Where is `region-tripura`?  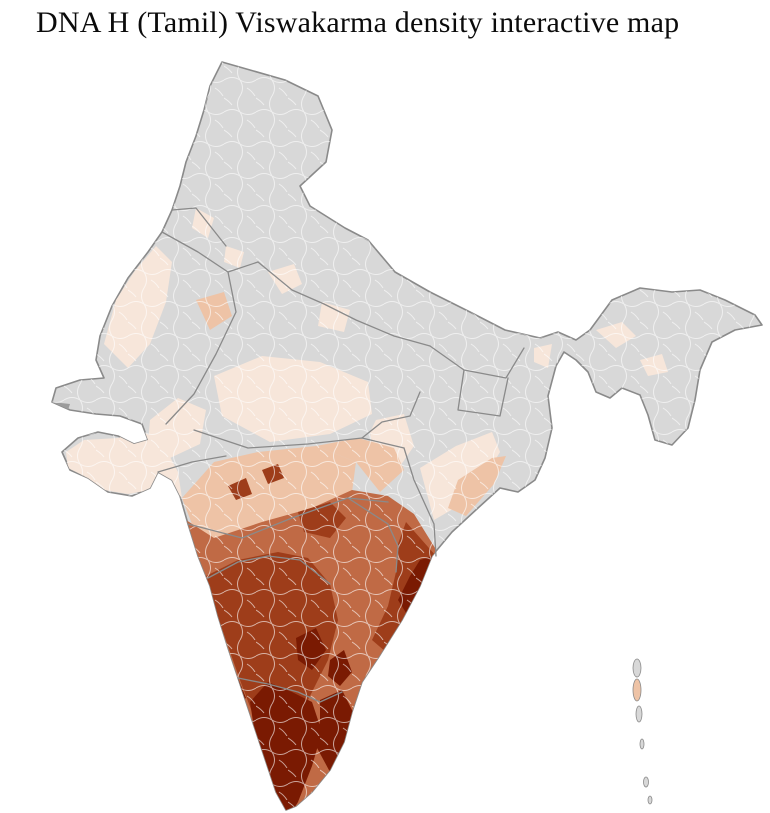
region-tripura is located at coordinates (630, 410).